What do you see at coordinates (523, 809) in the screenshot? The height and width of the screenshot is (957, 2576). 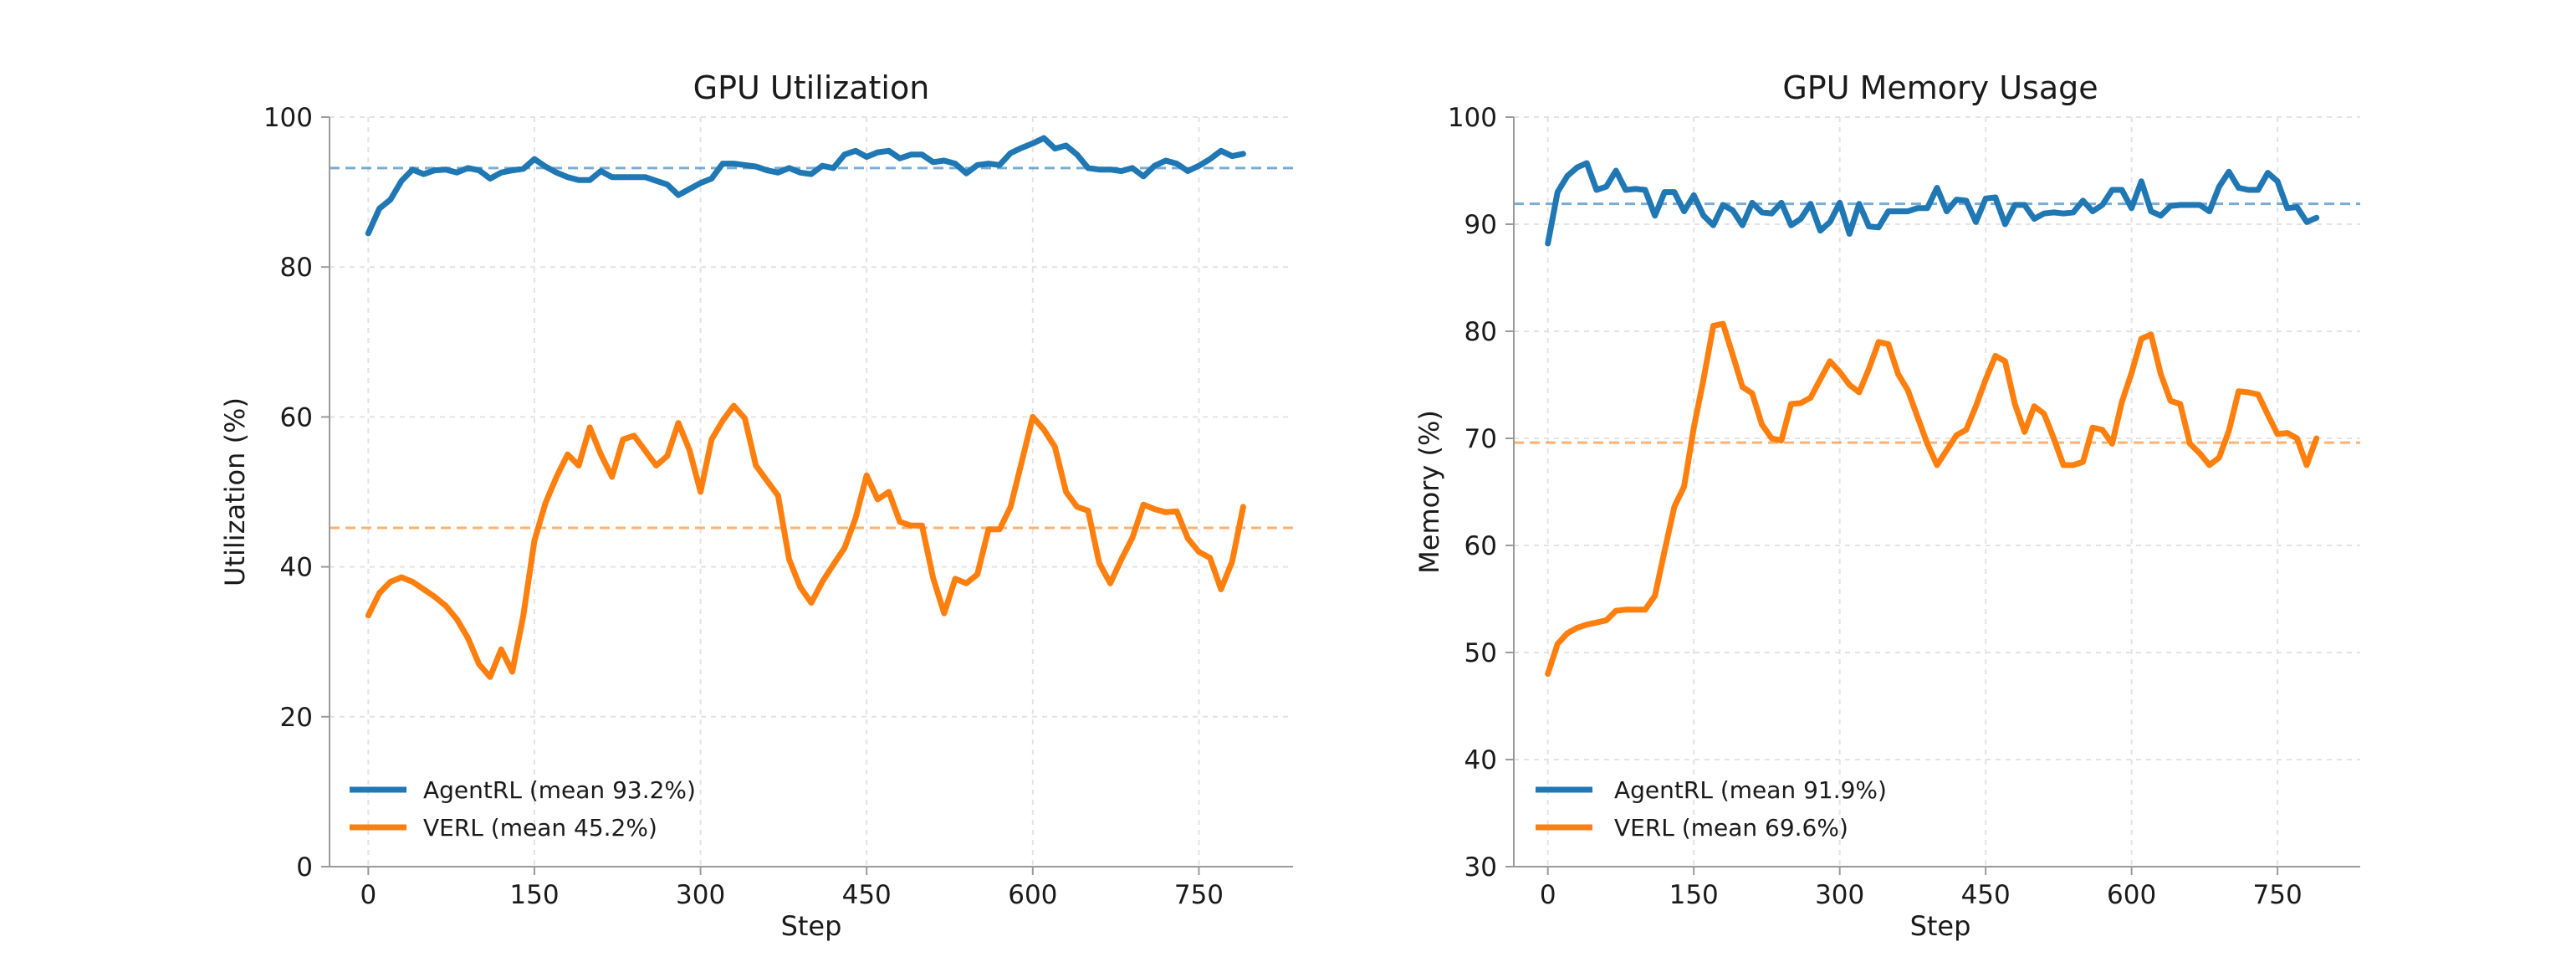 I see `legend: AgentRL (mean 93.2%) VERL (mean 45.2%)` at bounding box center [523, 809].